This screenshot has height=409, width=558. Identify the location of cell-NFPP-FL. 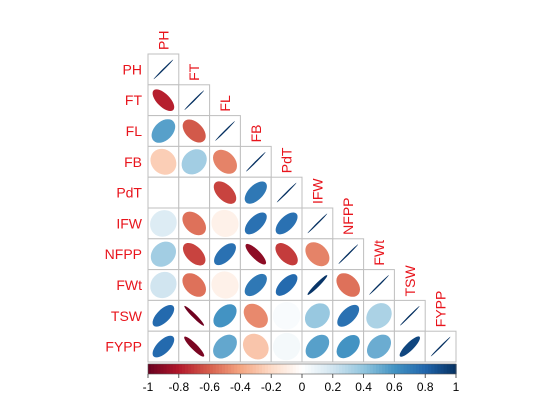
(225, 254).